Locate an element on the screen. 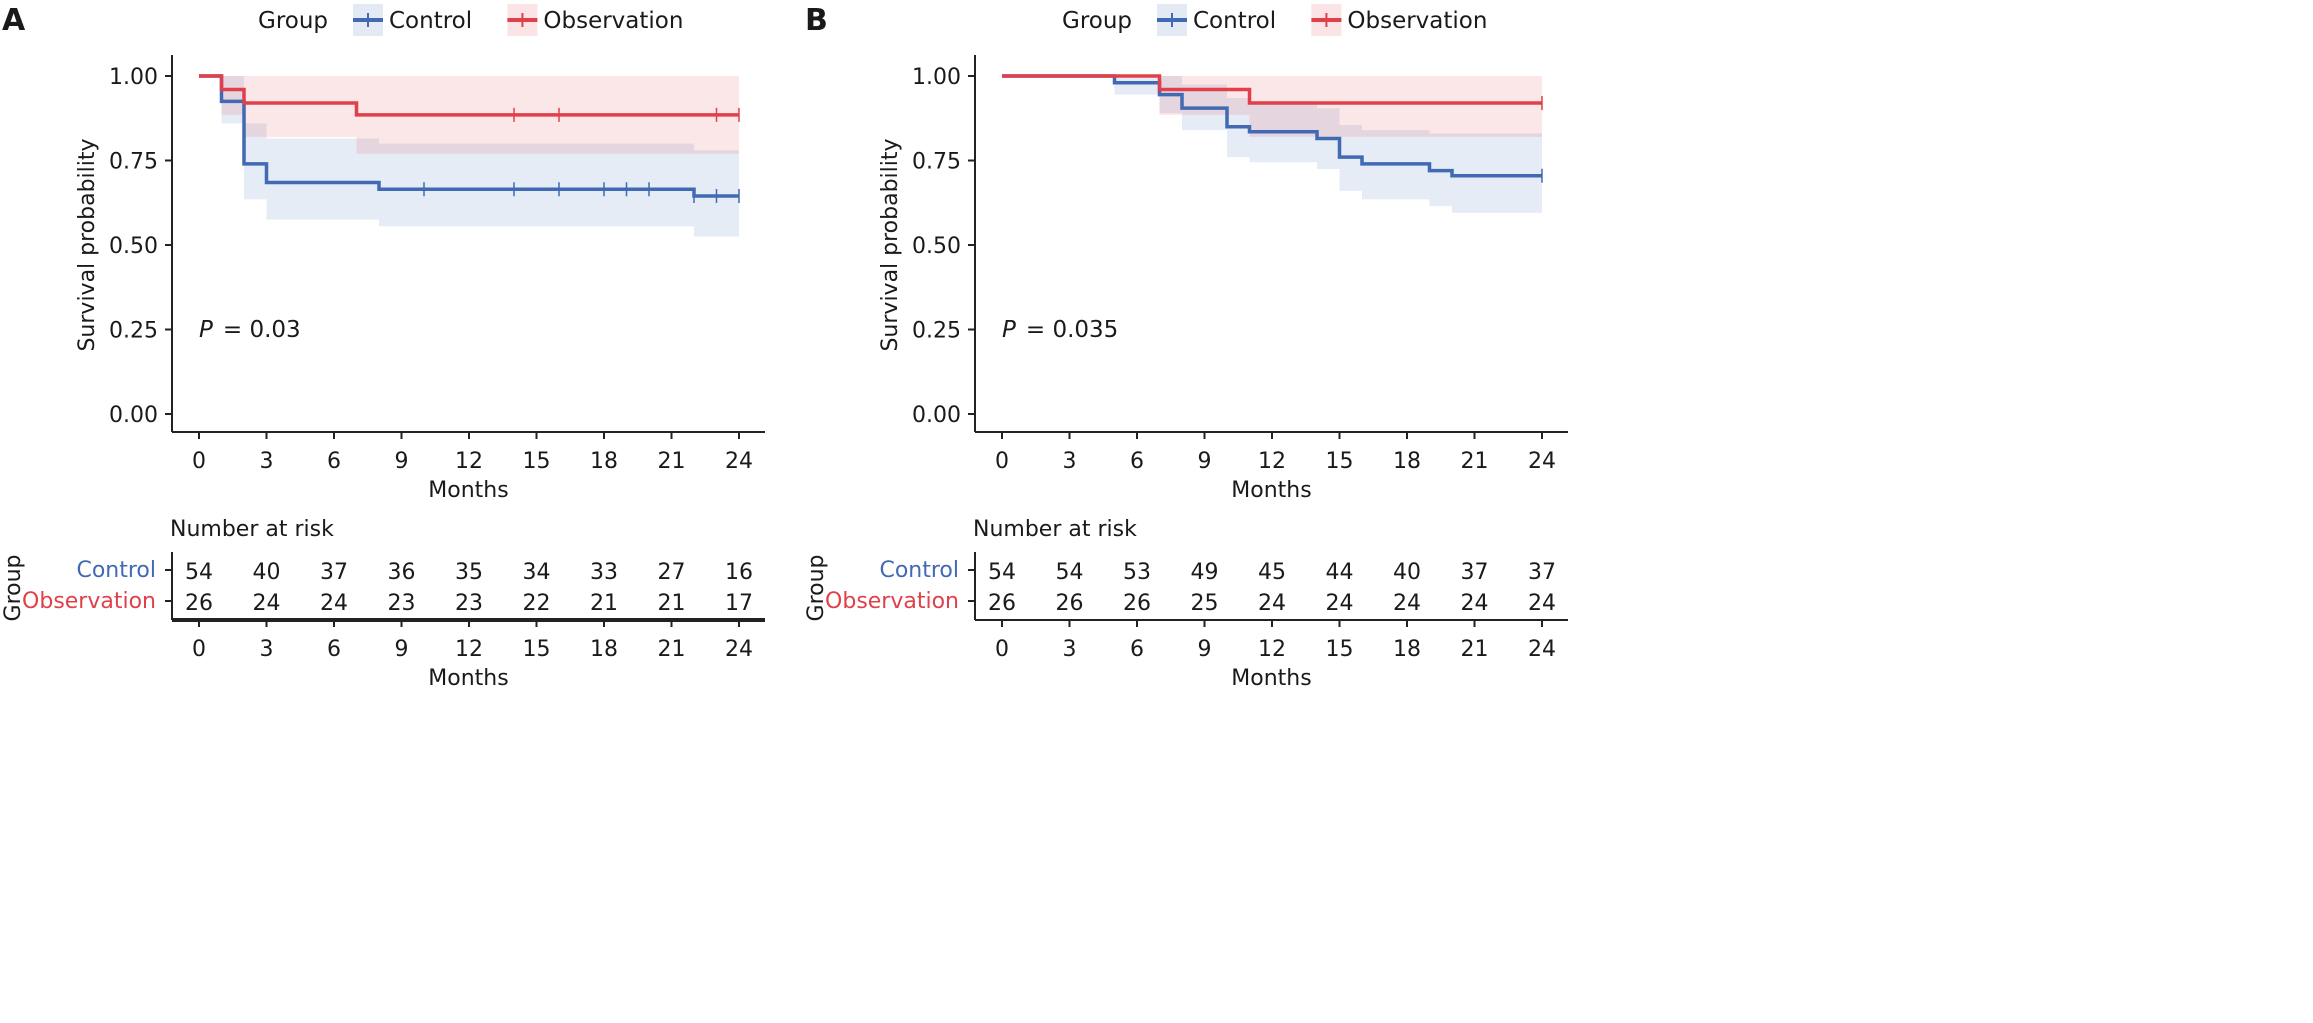  ci-band-control is located at coordinates (469, 156).